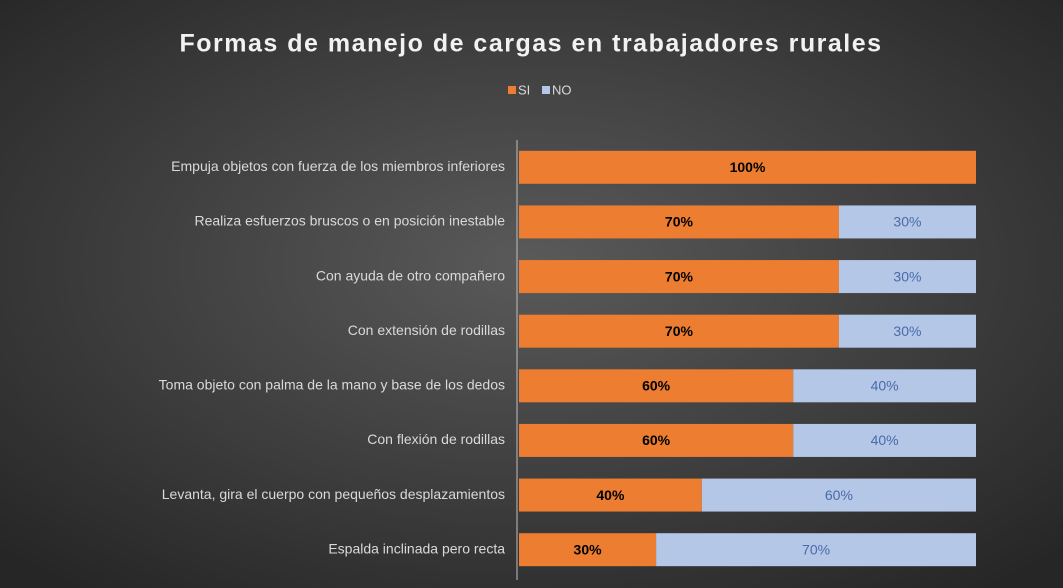 The height and width of the screenshot is (588, 1063). I want to click on data-label: 100%, so click(748, 167).